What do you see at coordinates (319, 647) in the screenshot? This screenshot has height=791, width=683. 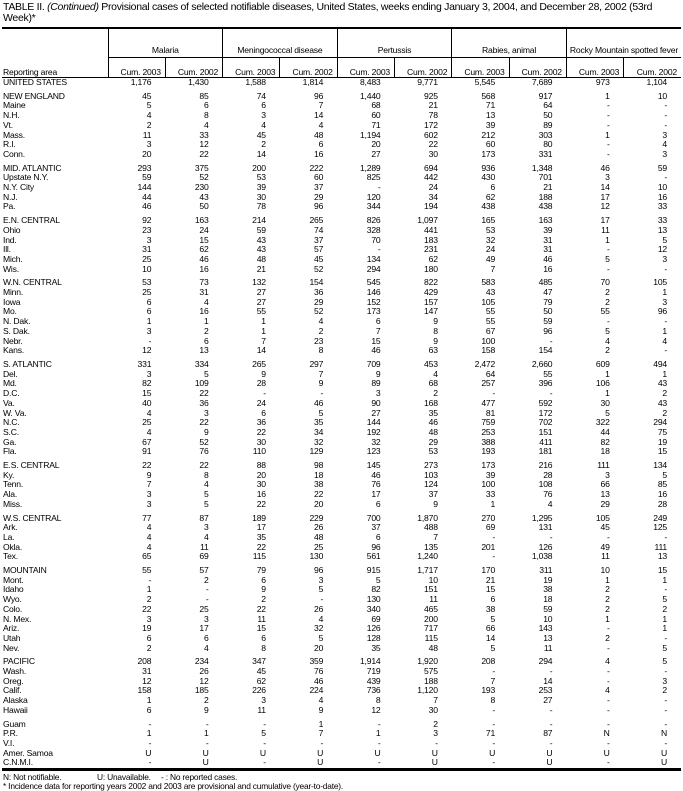 I see `value-cell: 20` at bounding box center [319, 647].